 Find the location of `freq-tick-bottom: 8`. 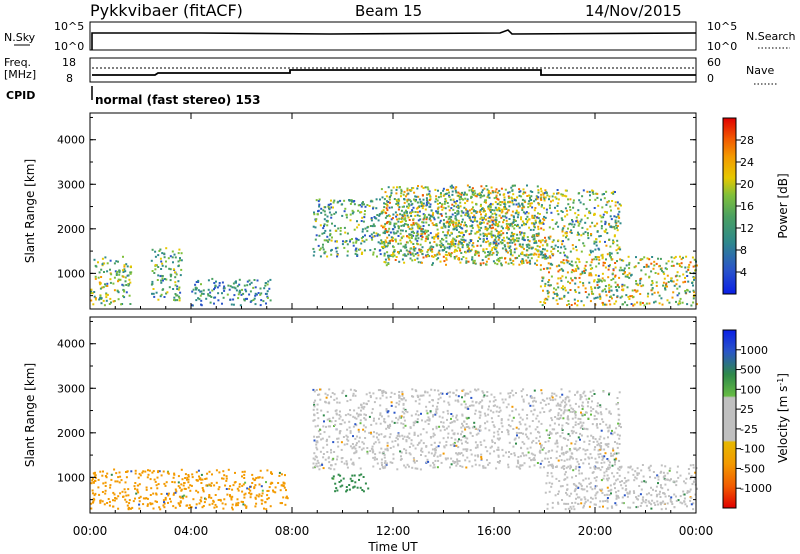

freq-tick-bottom: 8 is located at coordinates (69, 78).